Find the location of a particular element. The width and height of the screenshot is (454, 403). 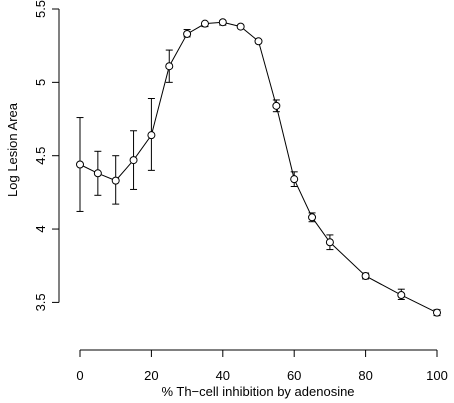

x-tick-label: 80 is located at coordinates (365, 375).